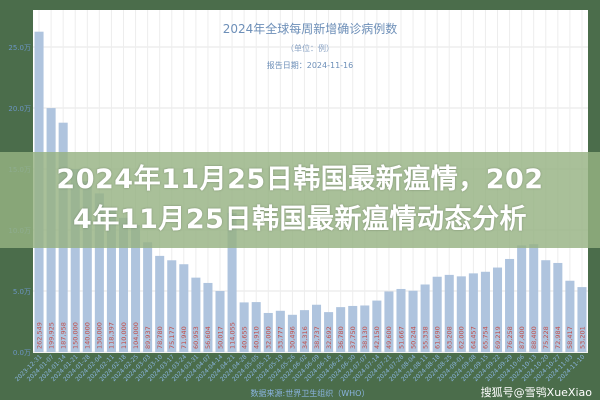  Describe the element at coordinates (365, 337) in the screenshot. I see `bar-value-label: 38,130` at that location.